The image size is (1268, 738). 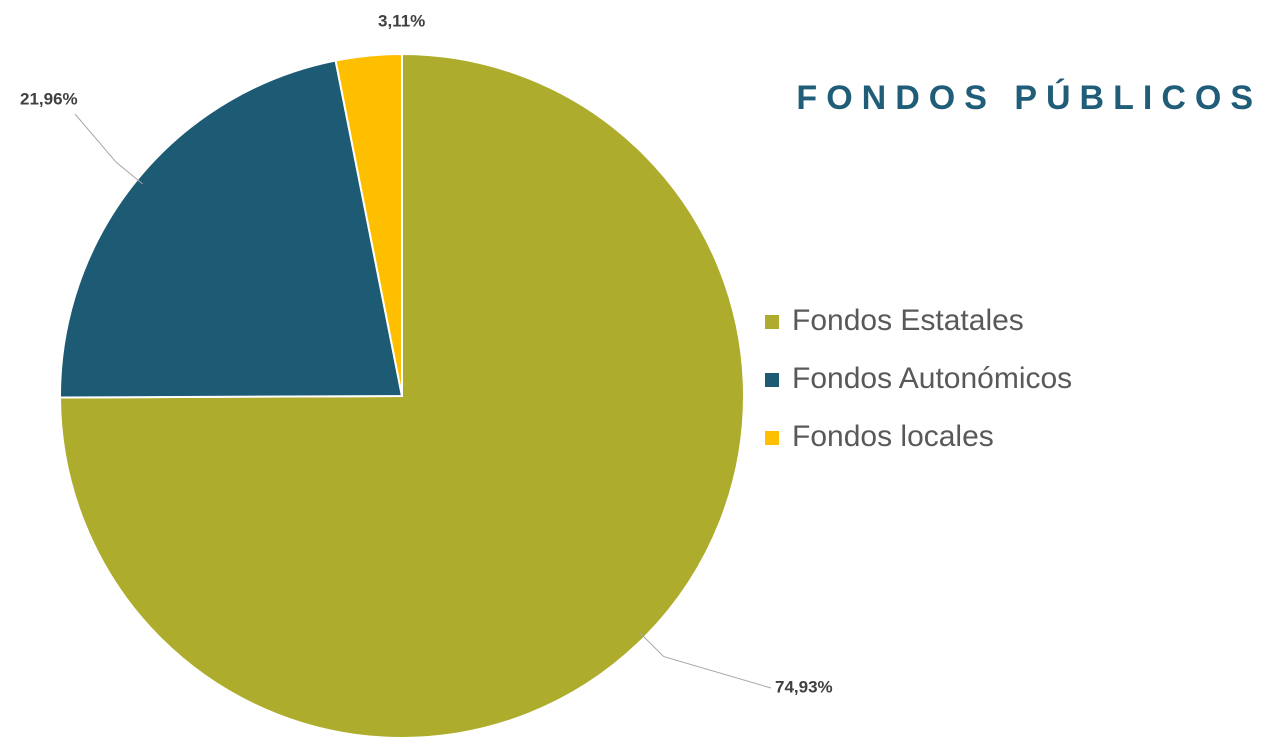 I want to click on data-label: 3,11%, so click(x=401, y=20).